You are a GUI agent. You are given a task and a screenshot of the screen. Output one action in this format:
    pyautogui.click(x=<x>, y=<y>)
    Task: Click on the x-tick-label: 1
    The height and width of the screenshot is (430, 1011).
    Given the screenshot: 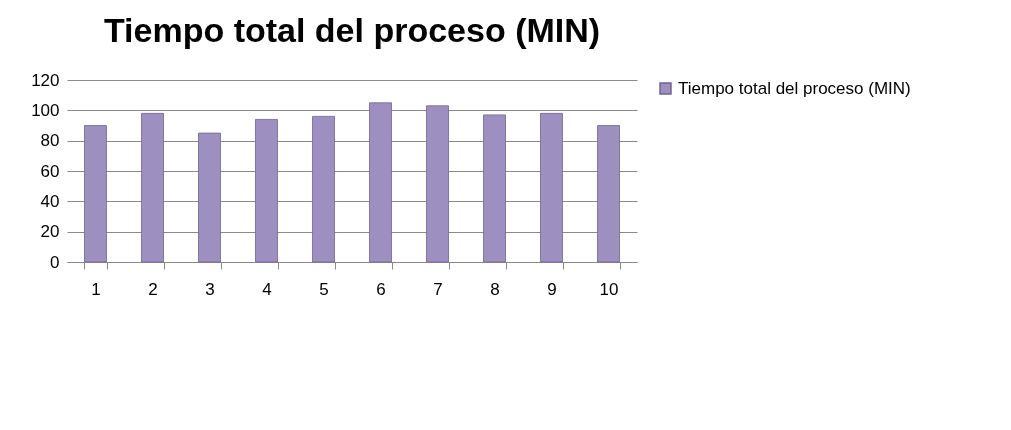 What is the action you would take?
    pyautogui.click(x=96, y=289)
    